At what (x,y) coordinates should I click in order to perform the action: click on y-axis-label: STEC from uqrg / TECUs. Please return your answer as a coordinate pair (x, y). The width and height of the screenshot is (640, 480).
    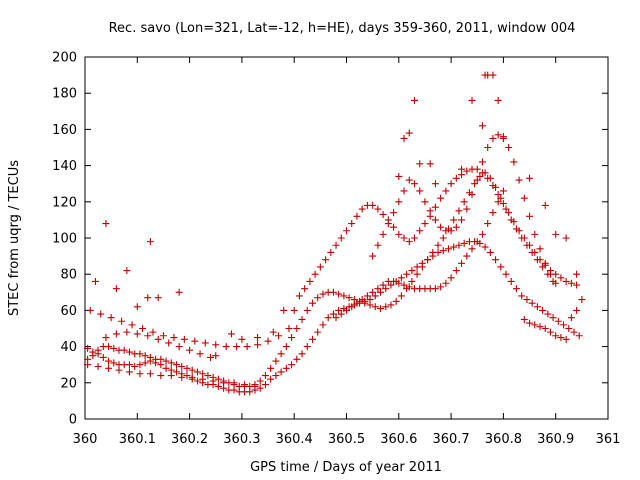
    Looking at the image, I should click on (14, 238).